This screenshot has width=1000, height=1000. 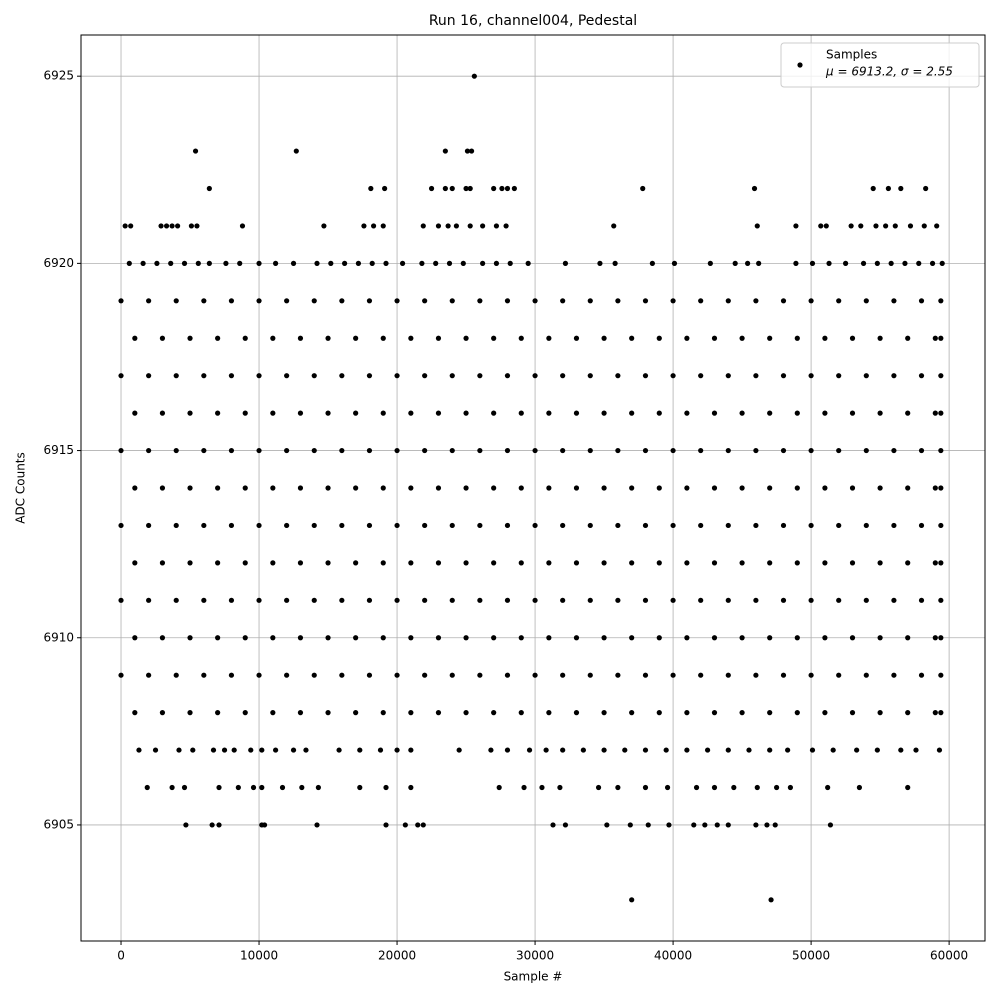 What do you see at coordinates (259, 956) in the screenshot?
I see `x-tick-label: 10000` at bounding box center [259, 956].